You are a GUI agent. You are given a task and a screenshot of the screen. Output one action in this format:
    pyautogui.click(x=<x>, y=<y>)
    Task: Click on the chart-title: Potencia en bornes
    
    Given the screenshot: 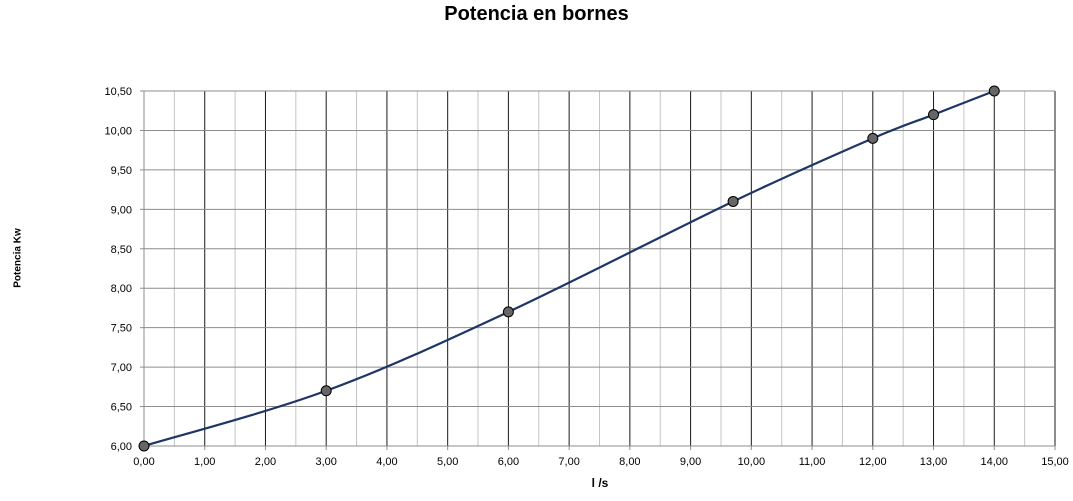 What is the action you would take?
    pyautogui.click(x=536, y=14)
    